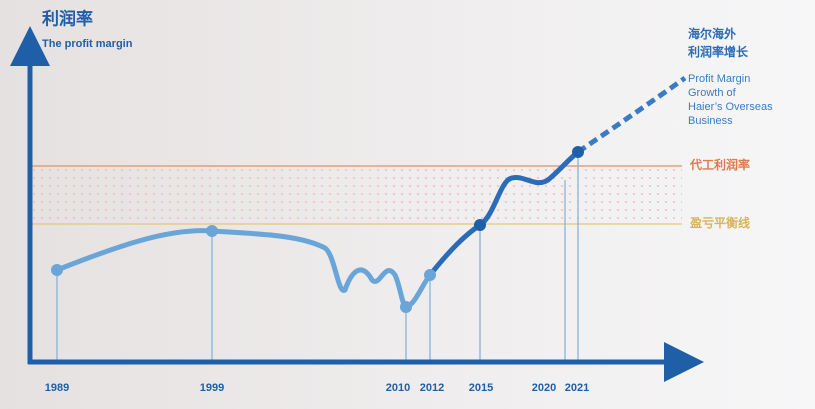  Describe the element at coordinates (730, 107) in the screenshot. I see `annotation-en: Haier’s Overseas` at that location.